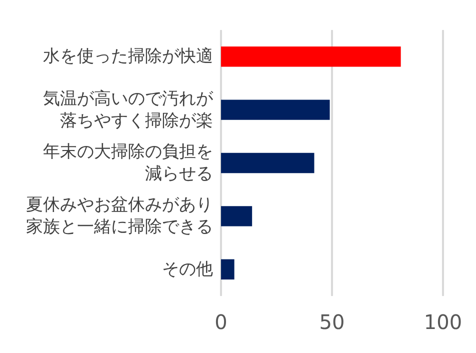 This screenshot has height=353, width=476. What do you see at coordinates (443, 322) in the screenshot?
I see `x-tick-label: 100` at bounding box center [443, 322].